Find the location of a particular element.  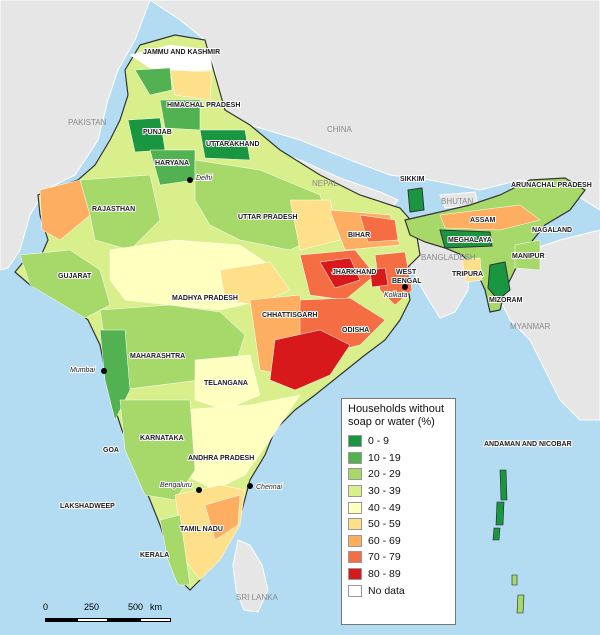

scale-bar-graphic is located at coordinates (108, 620).